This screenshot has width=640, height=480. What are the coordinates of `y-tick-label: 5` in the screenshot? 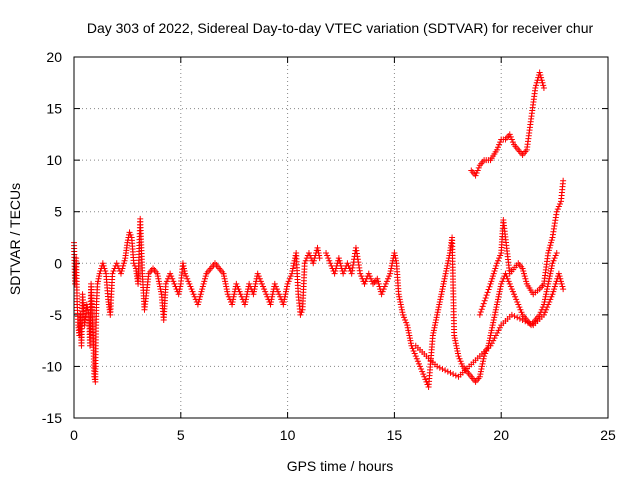 It's located at (58, 212).